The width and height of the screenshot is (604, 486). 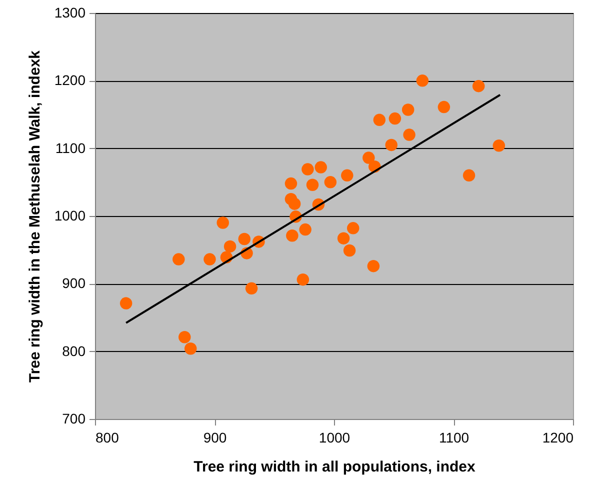 I want to click on x-tick-label: 1100, so click(x=454, y=438).